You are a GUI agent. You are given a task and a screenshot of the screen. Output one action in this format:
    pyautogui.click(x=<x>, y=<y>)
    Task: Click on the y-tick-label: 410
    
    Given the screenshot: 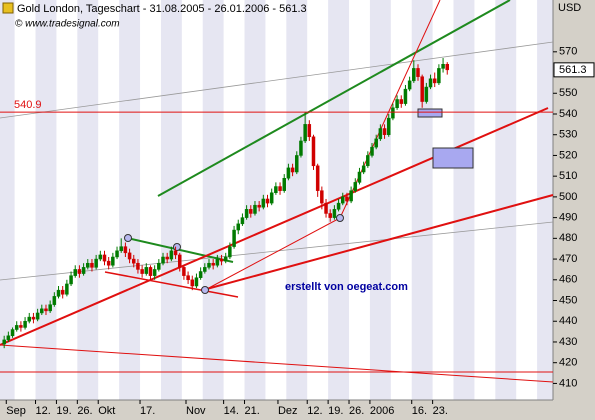 What is the action you would take?
    pyautogui.click(x=568, y=383)
    